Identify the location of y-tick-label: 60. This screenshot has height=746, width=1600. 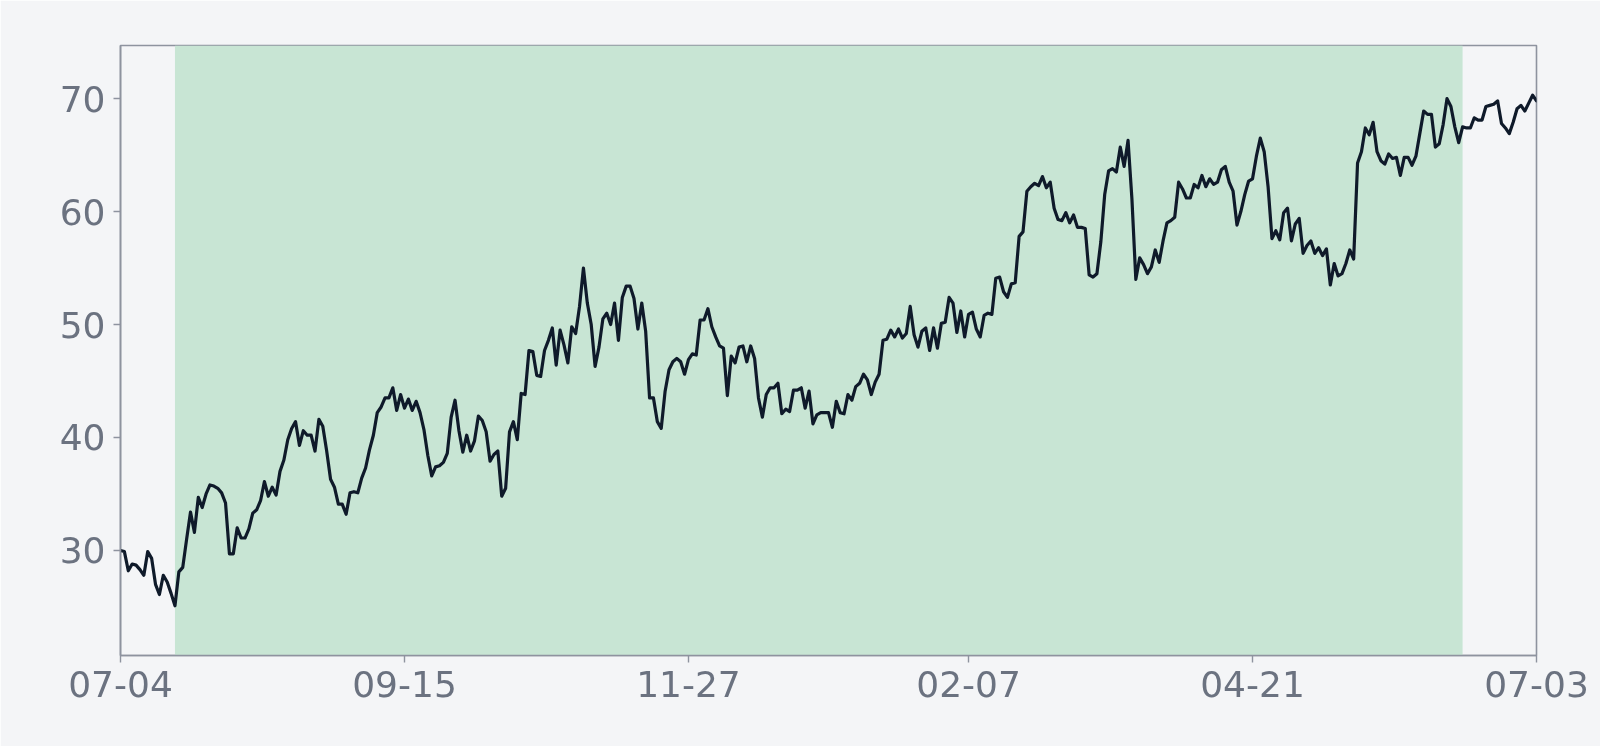
(82, 212).